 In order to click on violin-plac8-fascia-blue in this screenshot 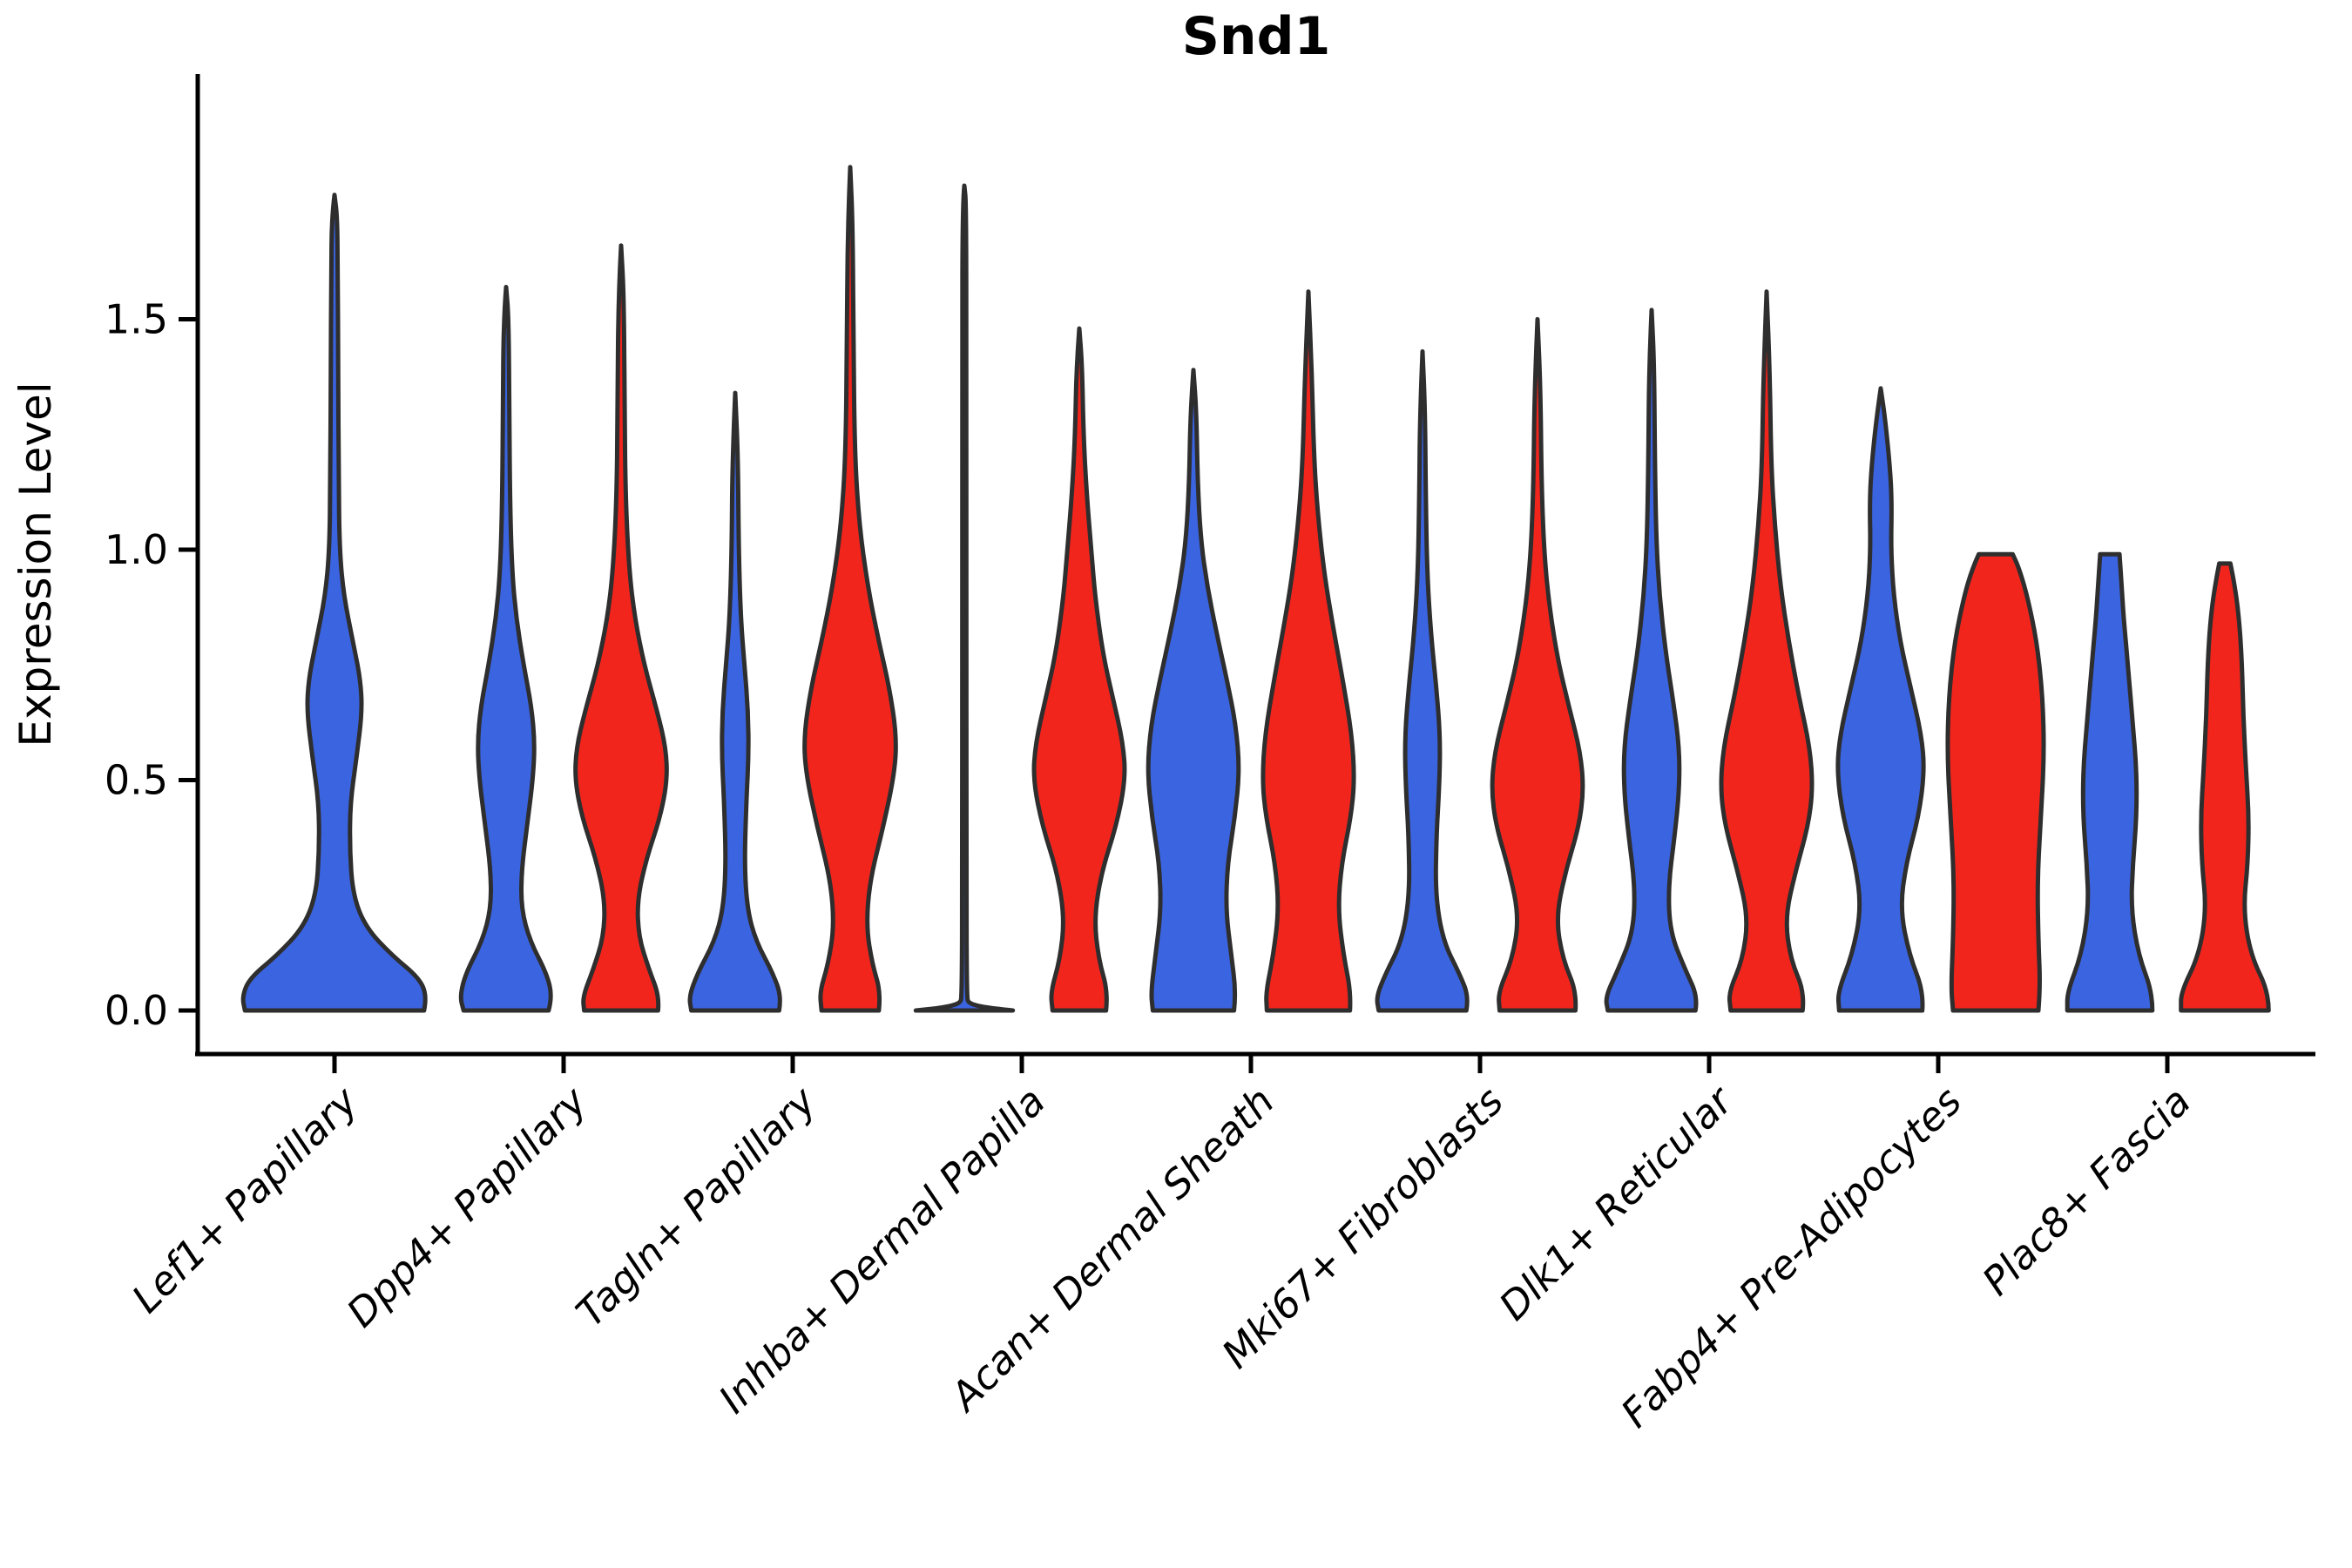, I will do `click(2110, 782)`.